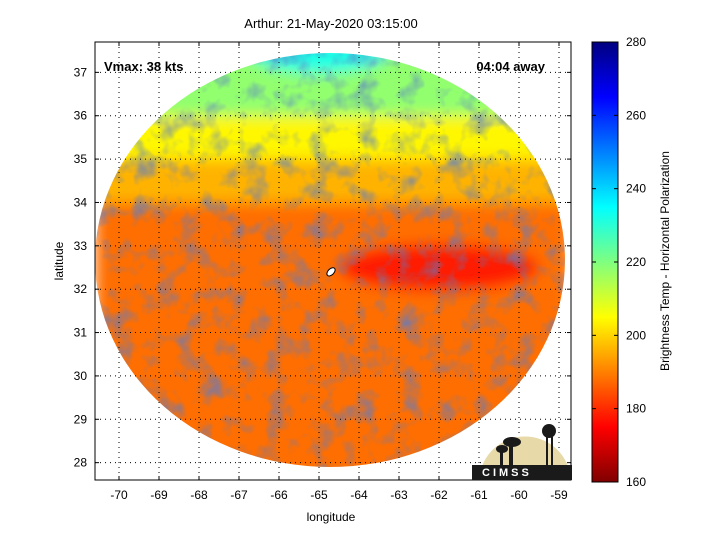 The width and height of the screenshot is (720, 540). Describe the element at coordinates (81, 72) in the screenshot. I see `y-tick-label: 37` at that location.